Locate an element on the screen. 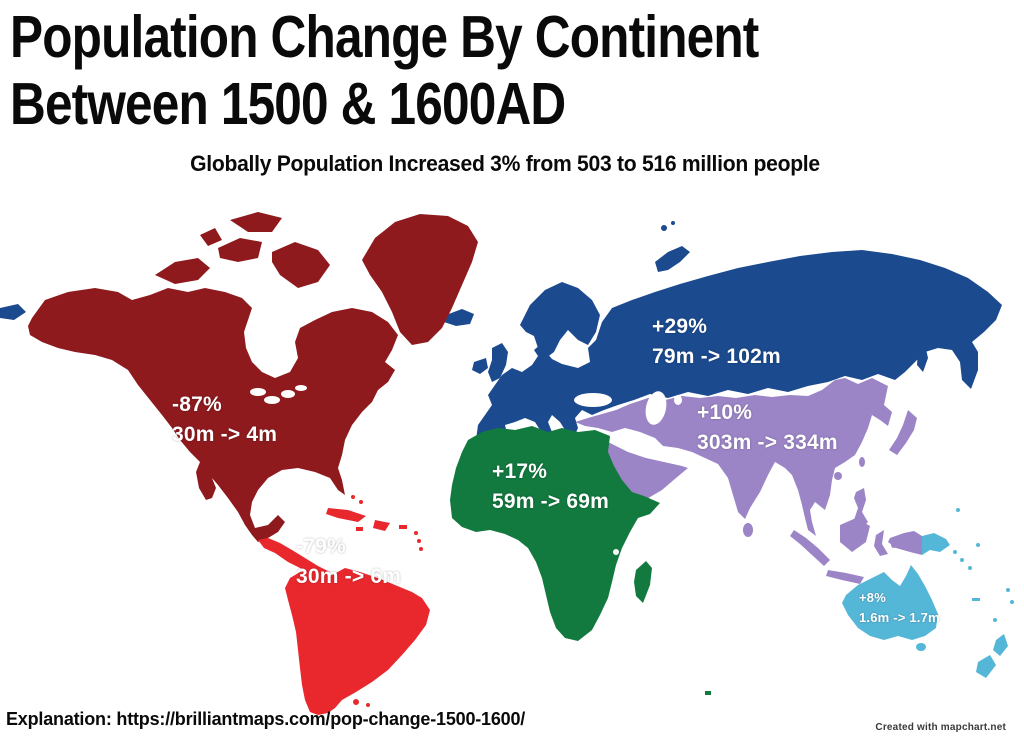 The image size is (1024, 746). water-overlays is located at coordinates (466, 470).